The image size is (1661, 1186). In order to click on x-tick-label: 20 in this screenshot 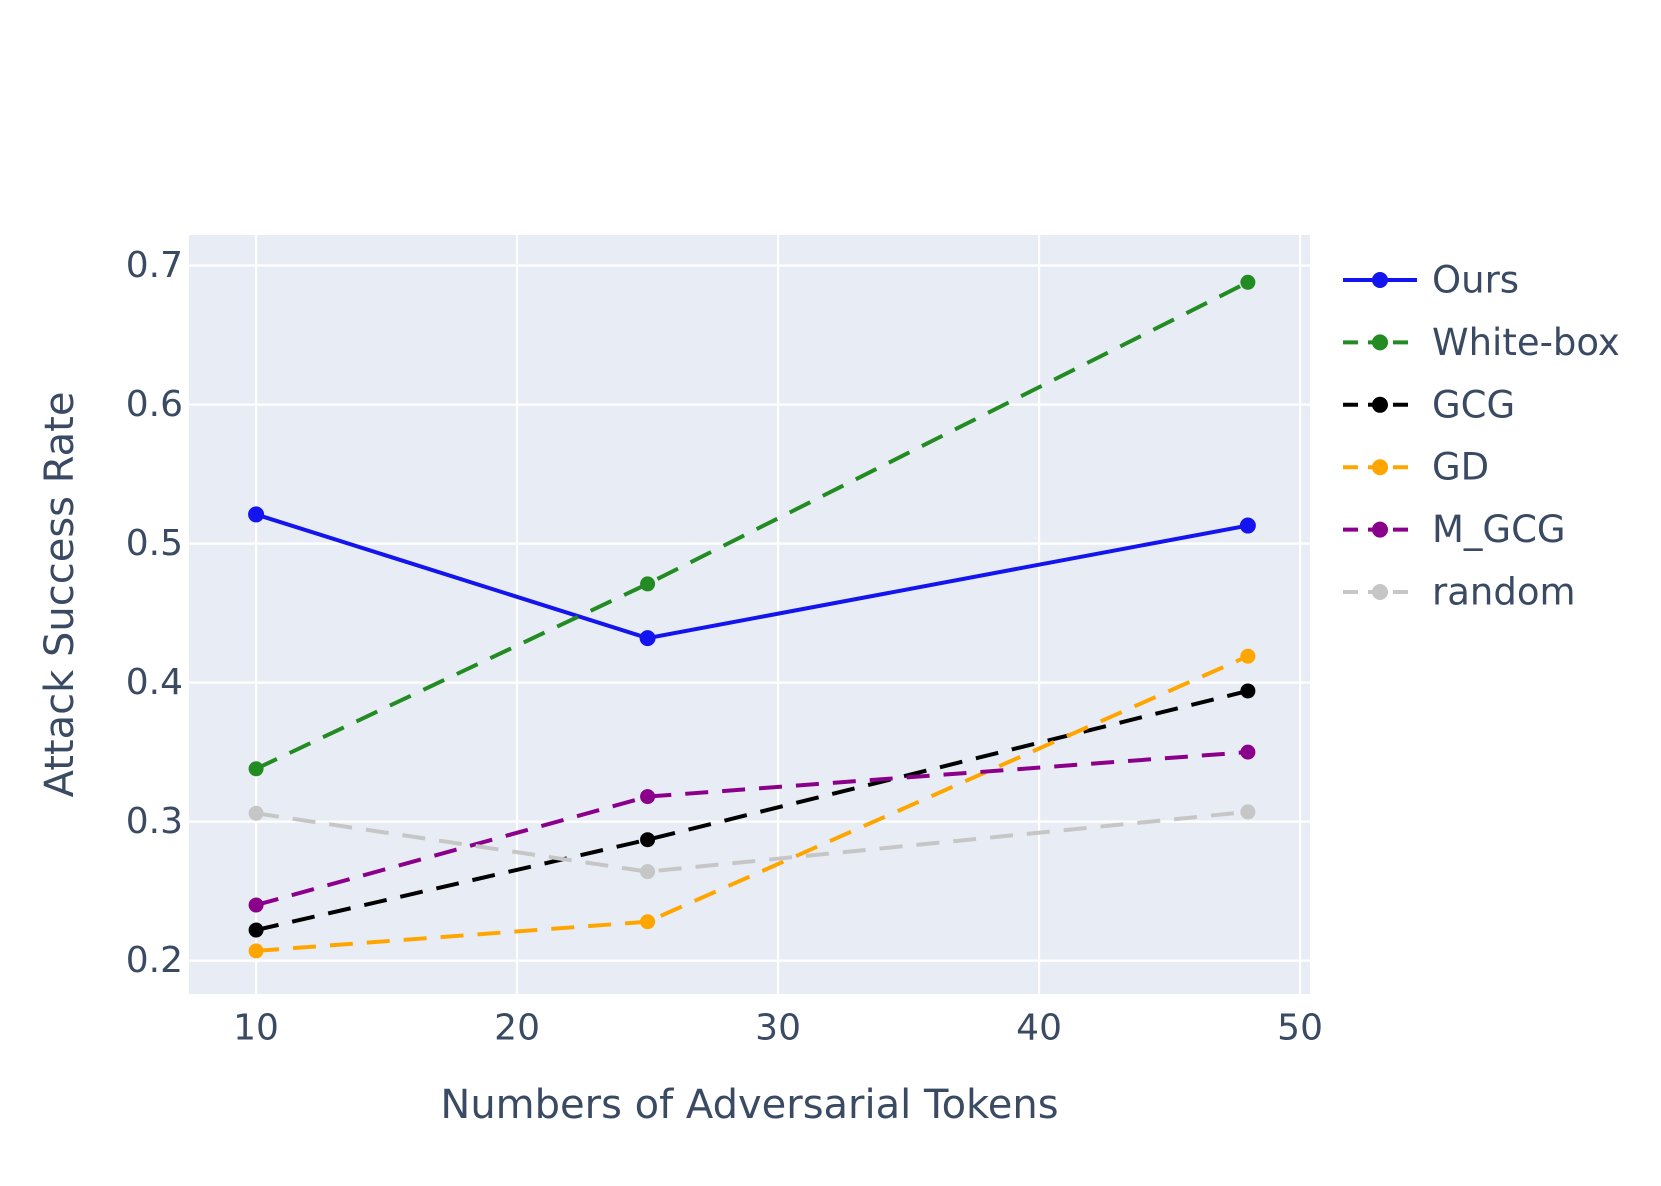, I will do `click(517, 1028)`.